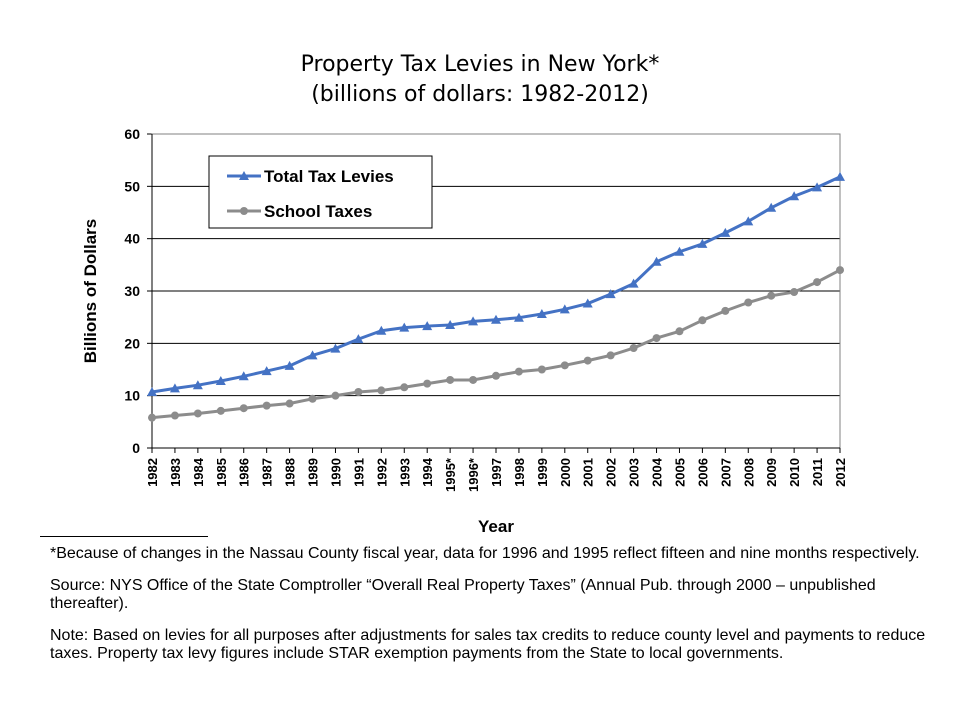 The height and width of the screenshot is (720, 960). What do you see at coordinates (450, 474) in the screenshot?
I see `x-tick-label: 1995*` at bounding box center [450, 474].